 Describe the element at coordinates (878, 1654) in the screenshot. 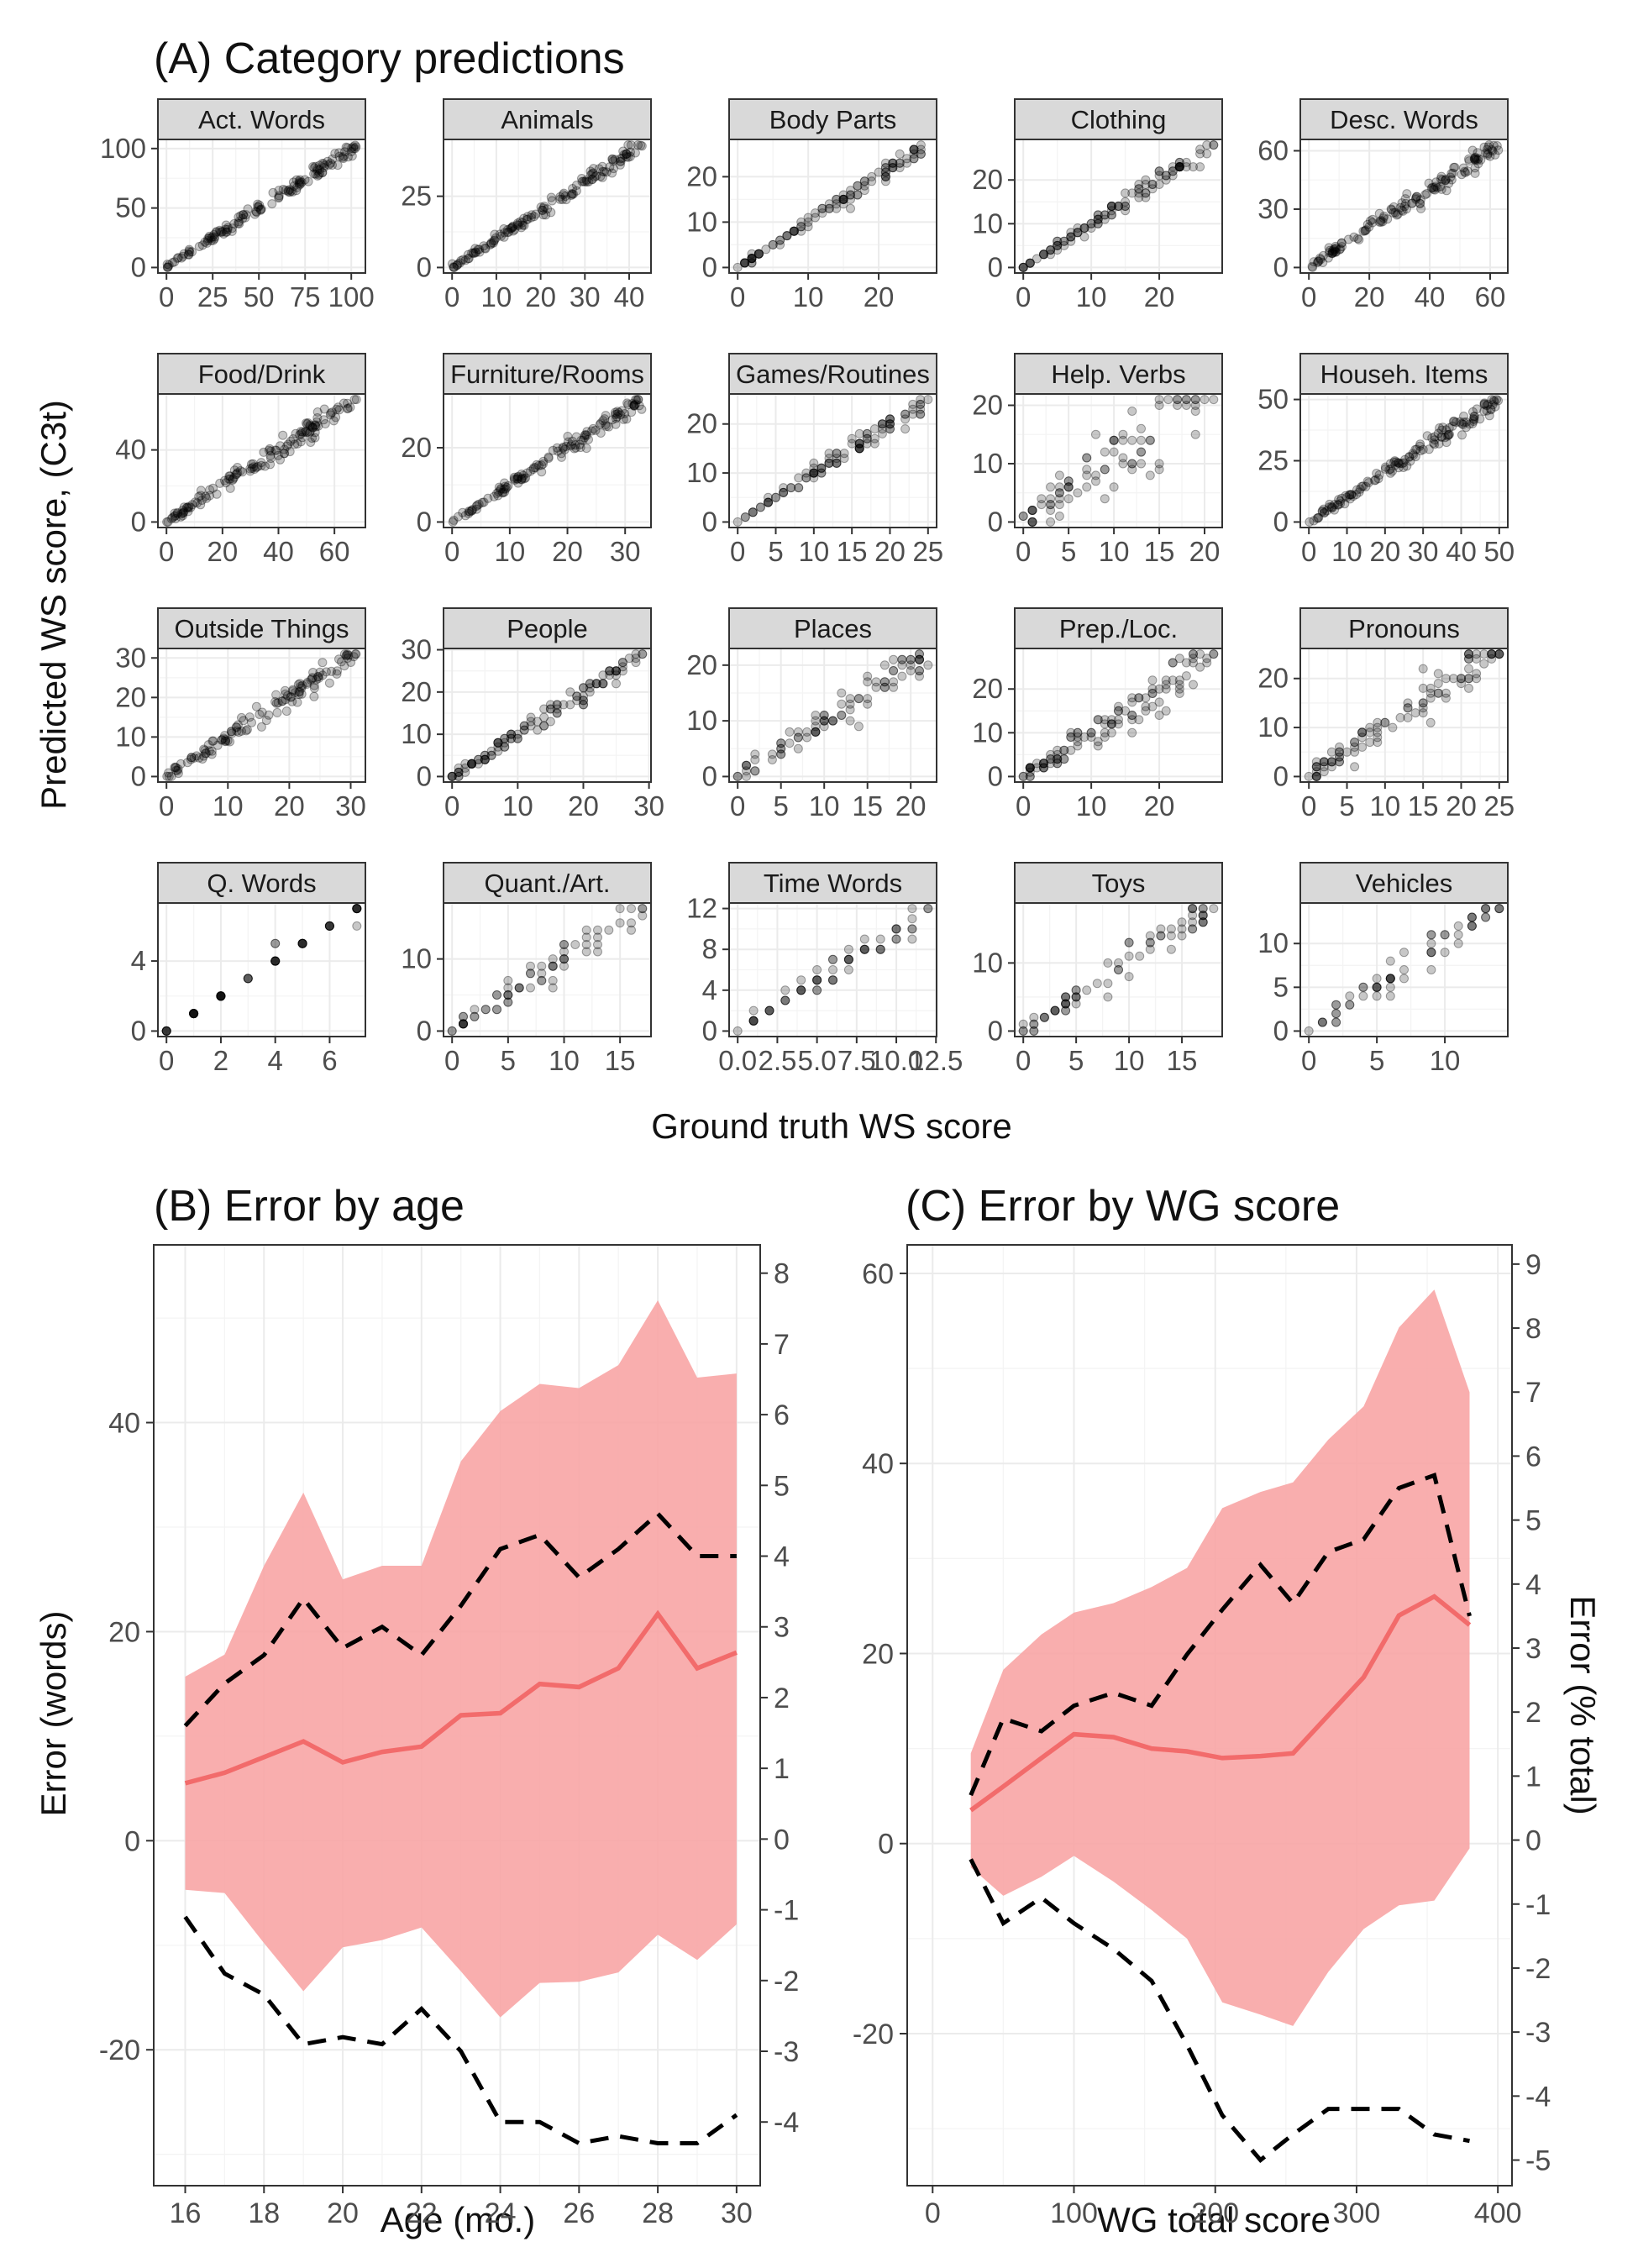

I see `y-tick-label: 20` at that location.